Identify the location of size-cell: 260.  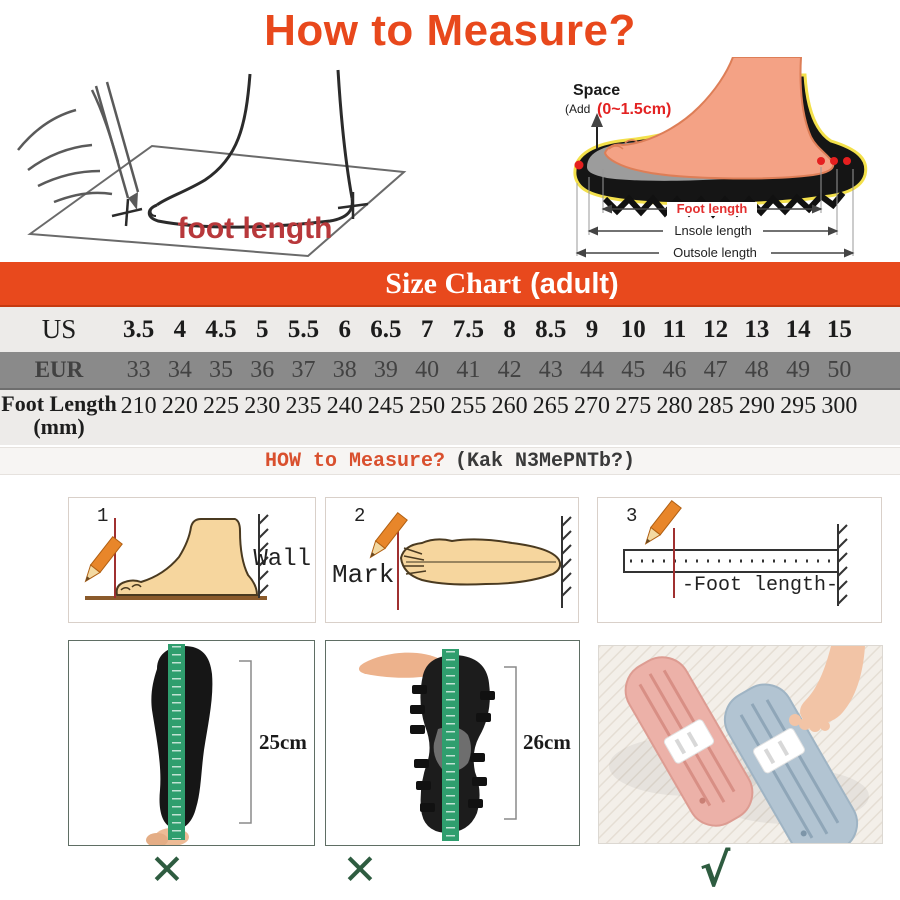
(509, 406).